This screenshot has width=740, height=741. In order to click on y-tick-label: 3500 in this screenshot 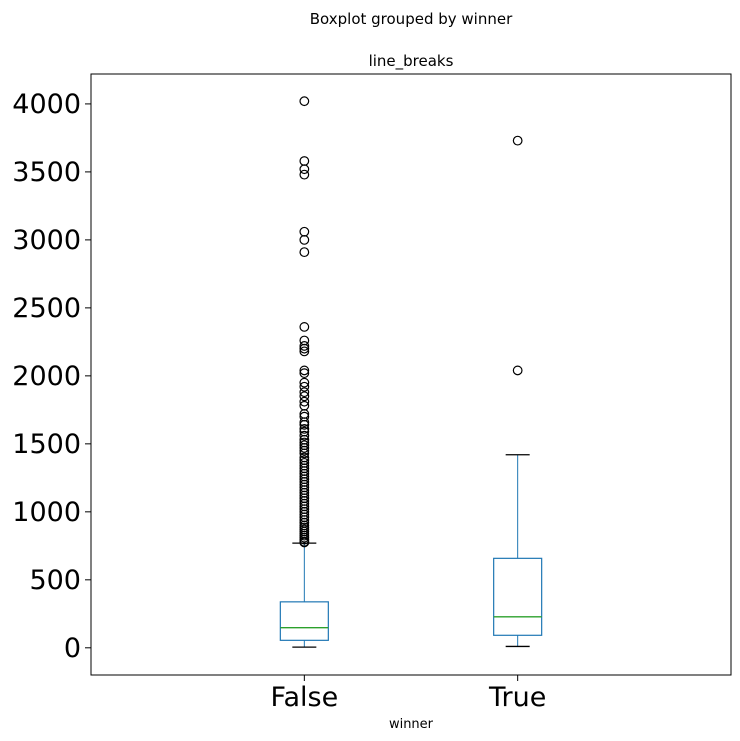, I will do `click(46, 172)`.